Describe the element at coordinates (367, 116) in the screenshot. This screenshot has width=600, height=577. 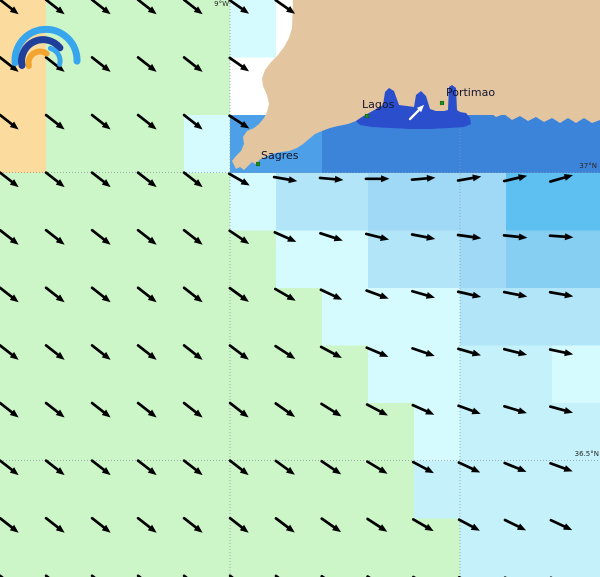
I see `city-marker-lagos` at that location.